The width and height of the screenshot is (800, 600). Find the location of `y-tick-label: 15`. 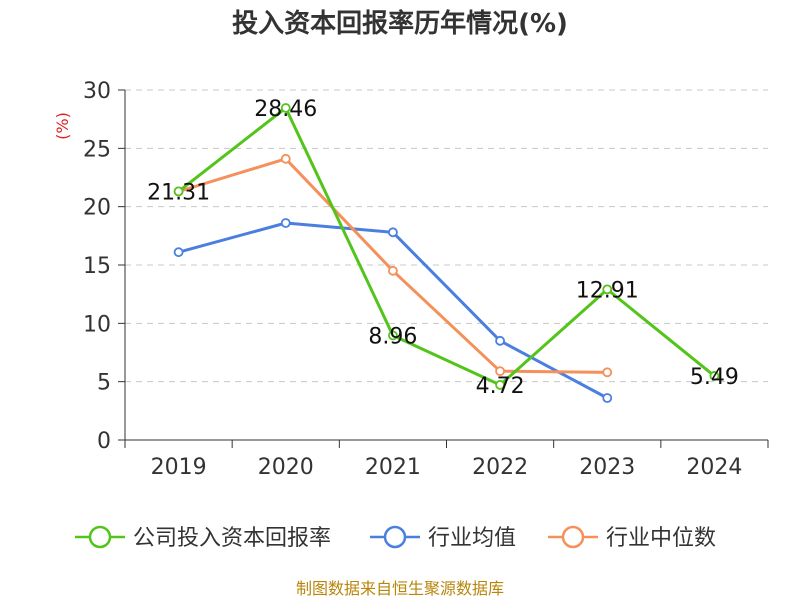

y-tick-label: 15 is located at coordinates (97, 266).